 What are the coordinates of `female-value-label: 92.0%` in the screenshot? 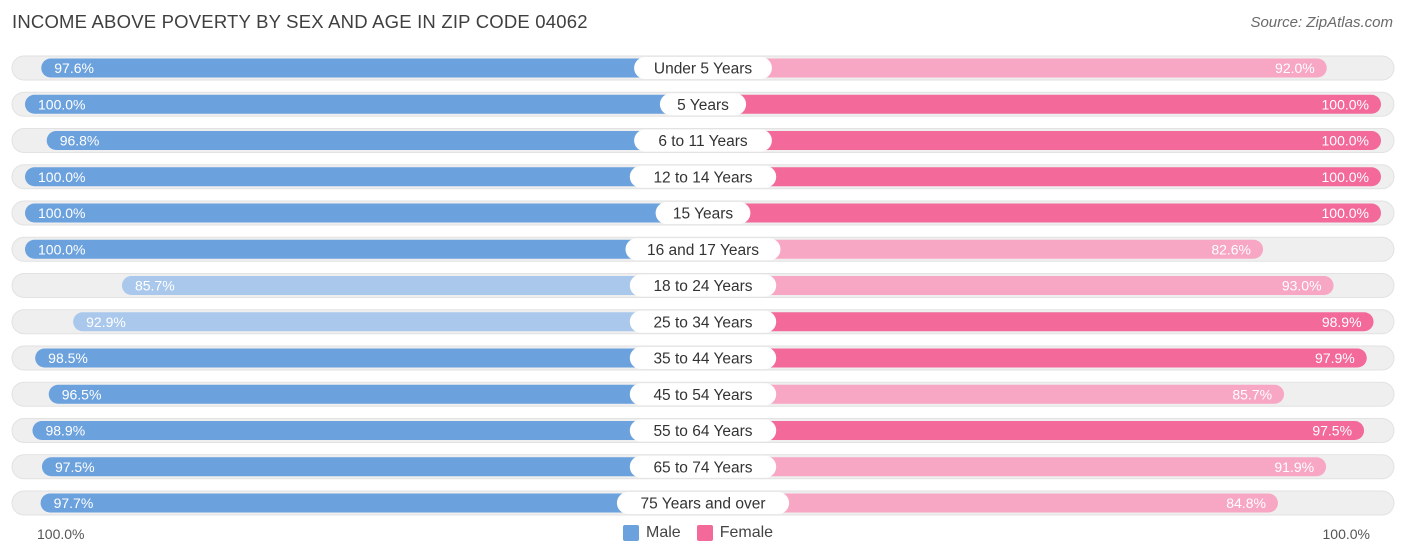 It's located at (1295, 68).